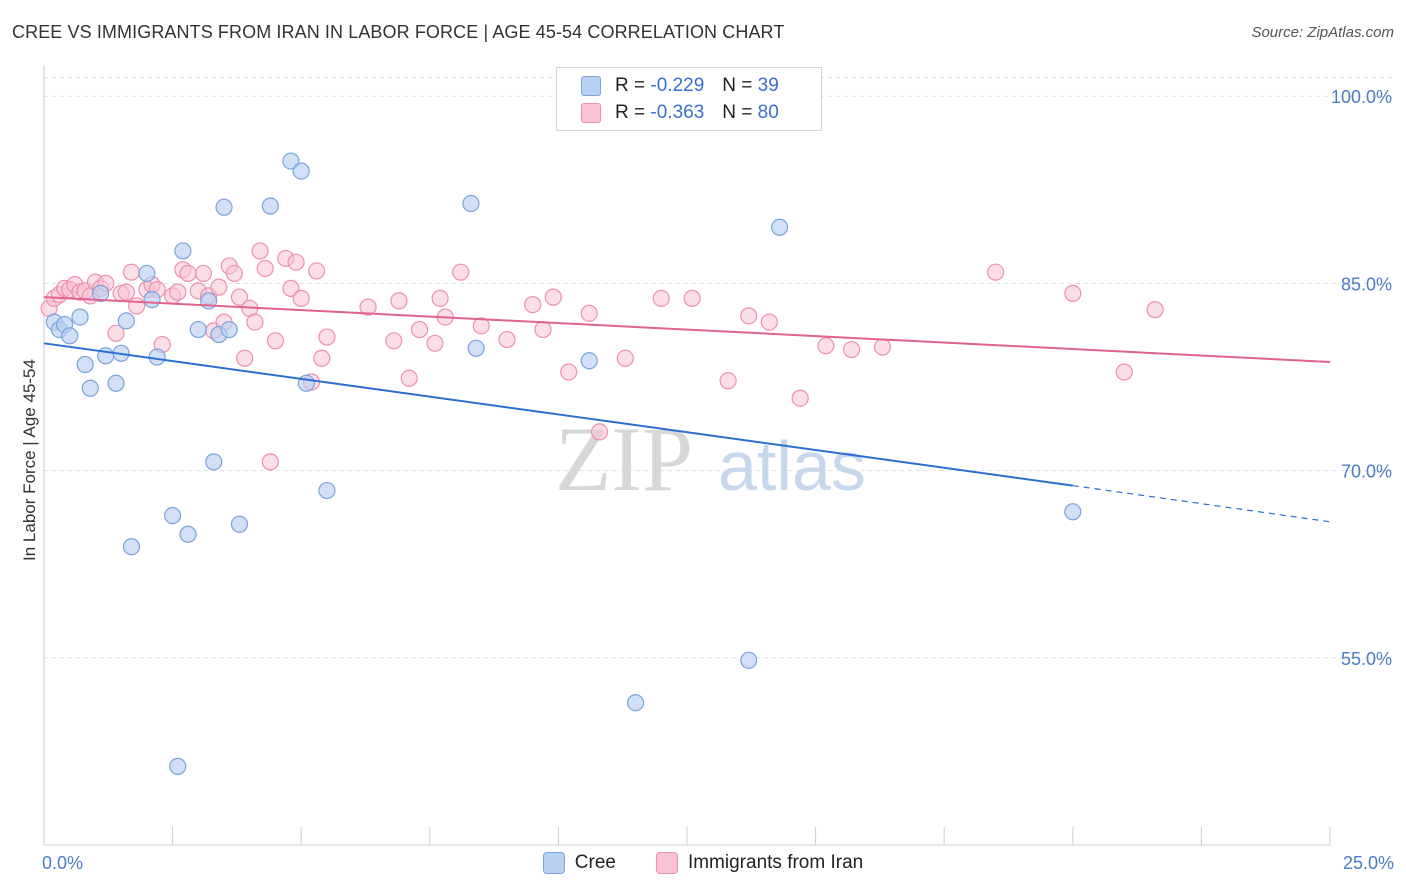  I want to click on series-legend-label: Immigrants from Iran, so click(775, 862).